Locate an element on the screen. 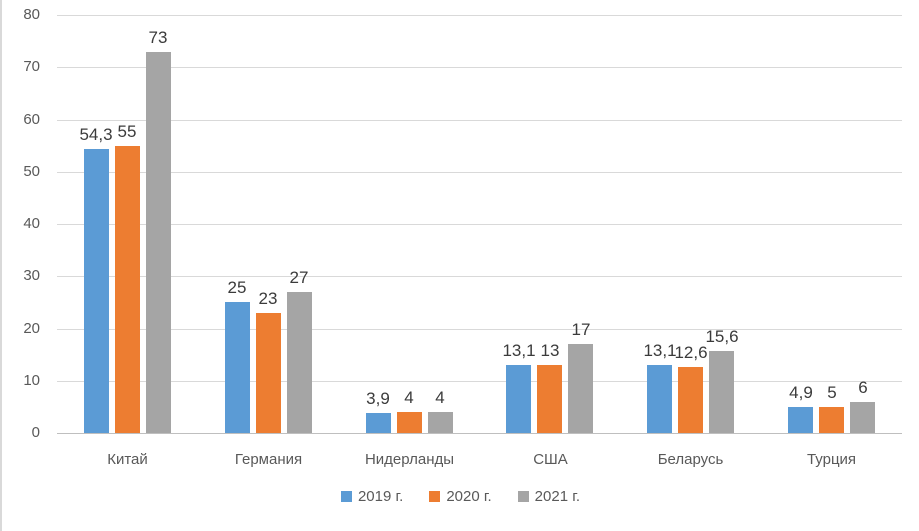 This screenshot has height=531, width=919. category-label: Беларусь is located at coordinates (690, 459).